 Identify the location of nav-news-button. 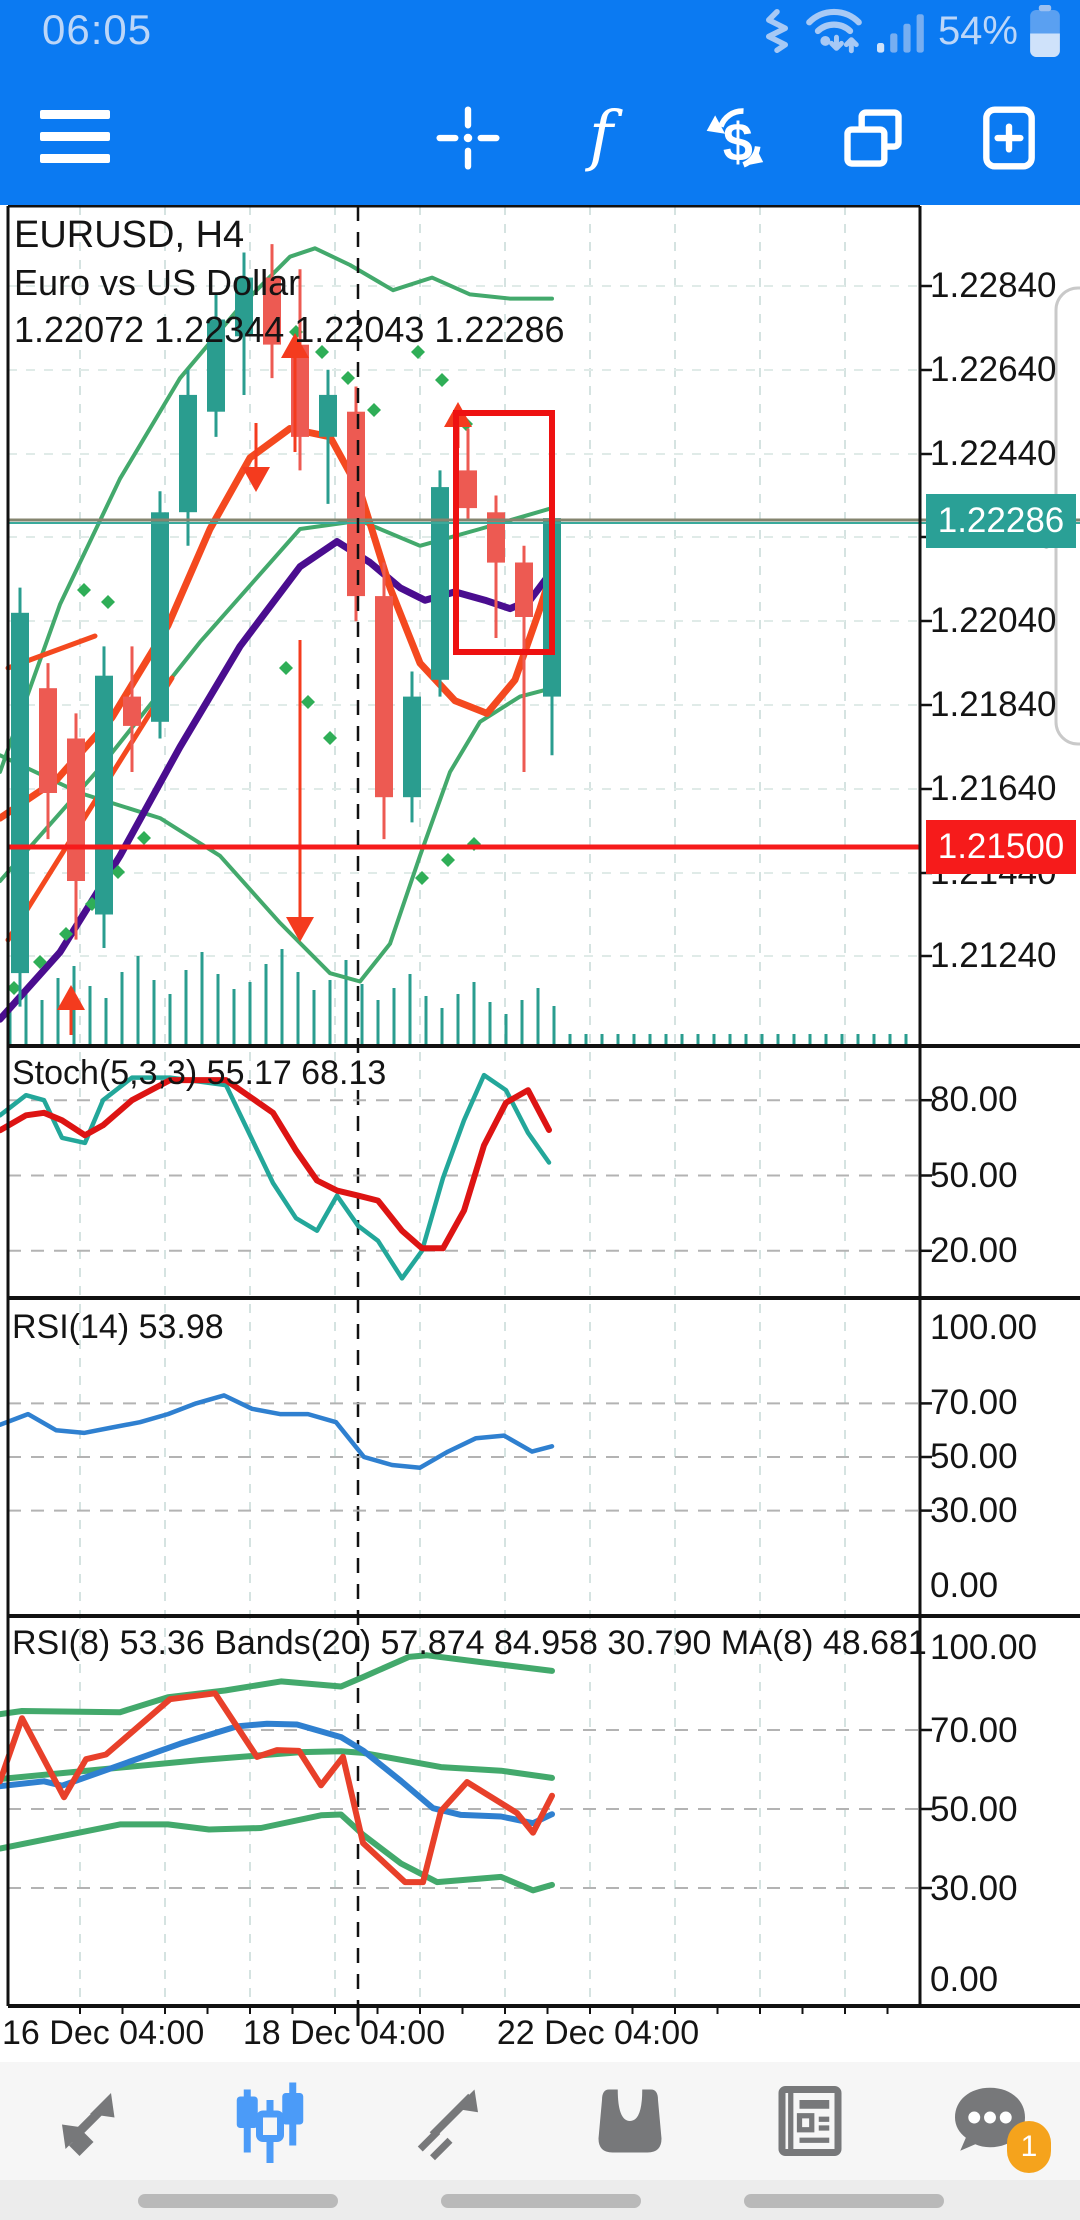
(810, 2121).